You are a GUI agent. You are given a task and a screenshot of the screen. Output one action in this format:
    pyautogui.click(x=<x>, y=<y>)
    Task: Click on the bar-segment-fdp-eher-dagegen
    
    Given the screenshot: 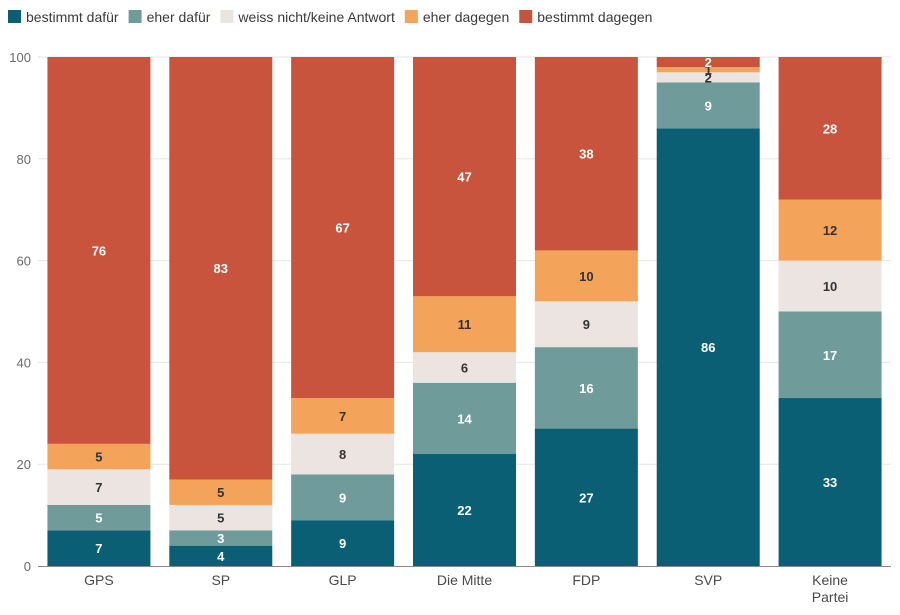 What is the action you would take?
    pyautogui.click(x=586, y=276)
    